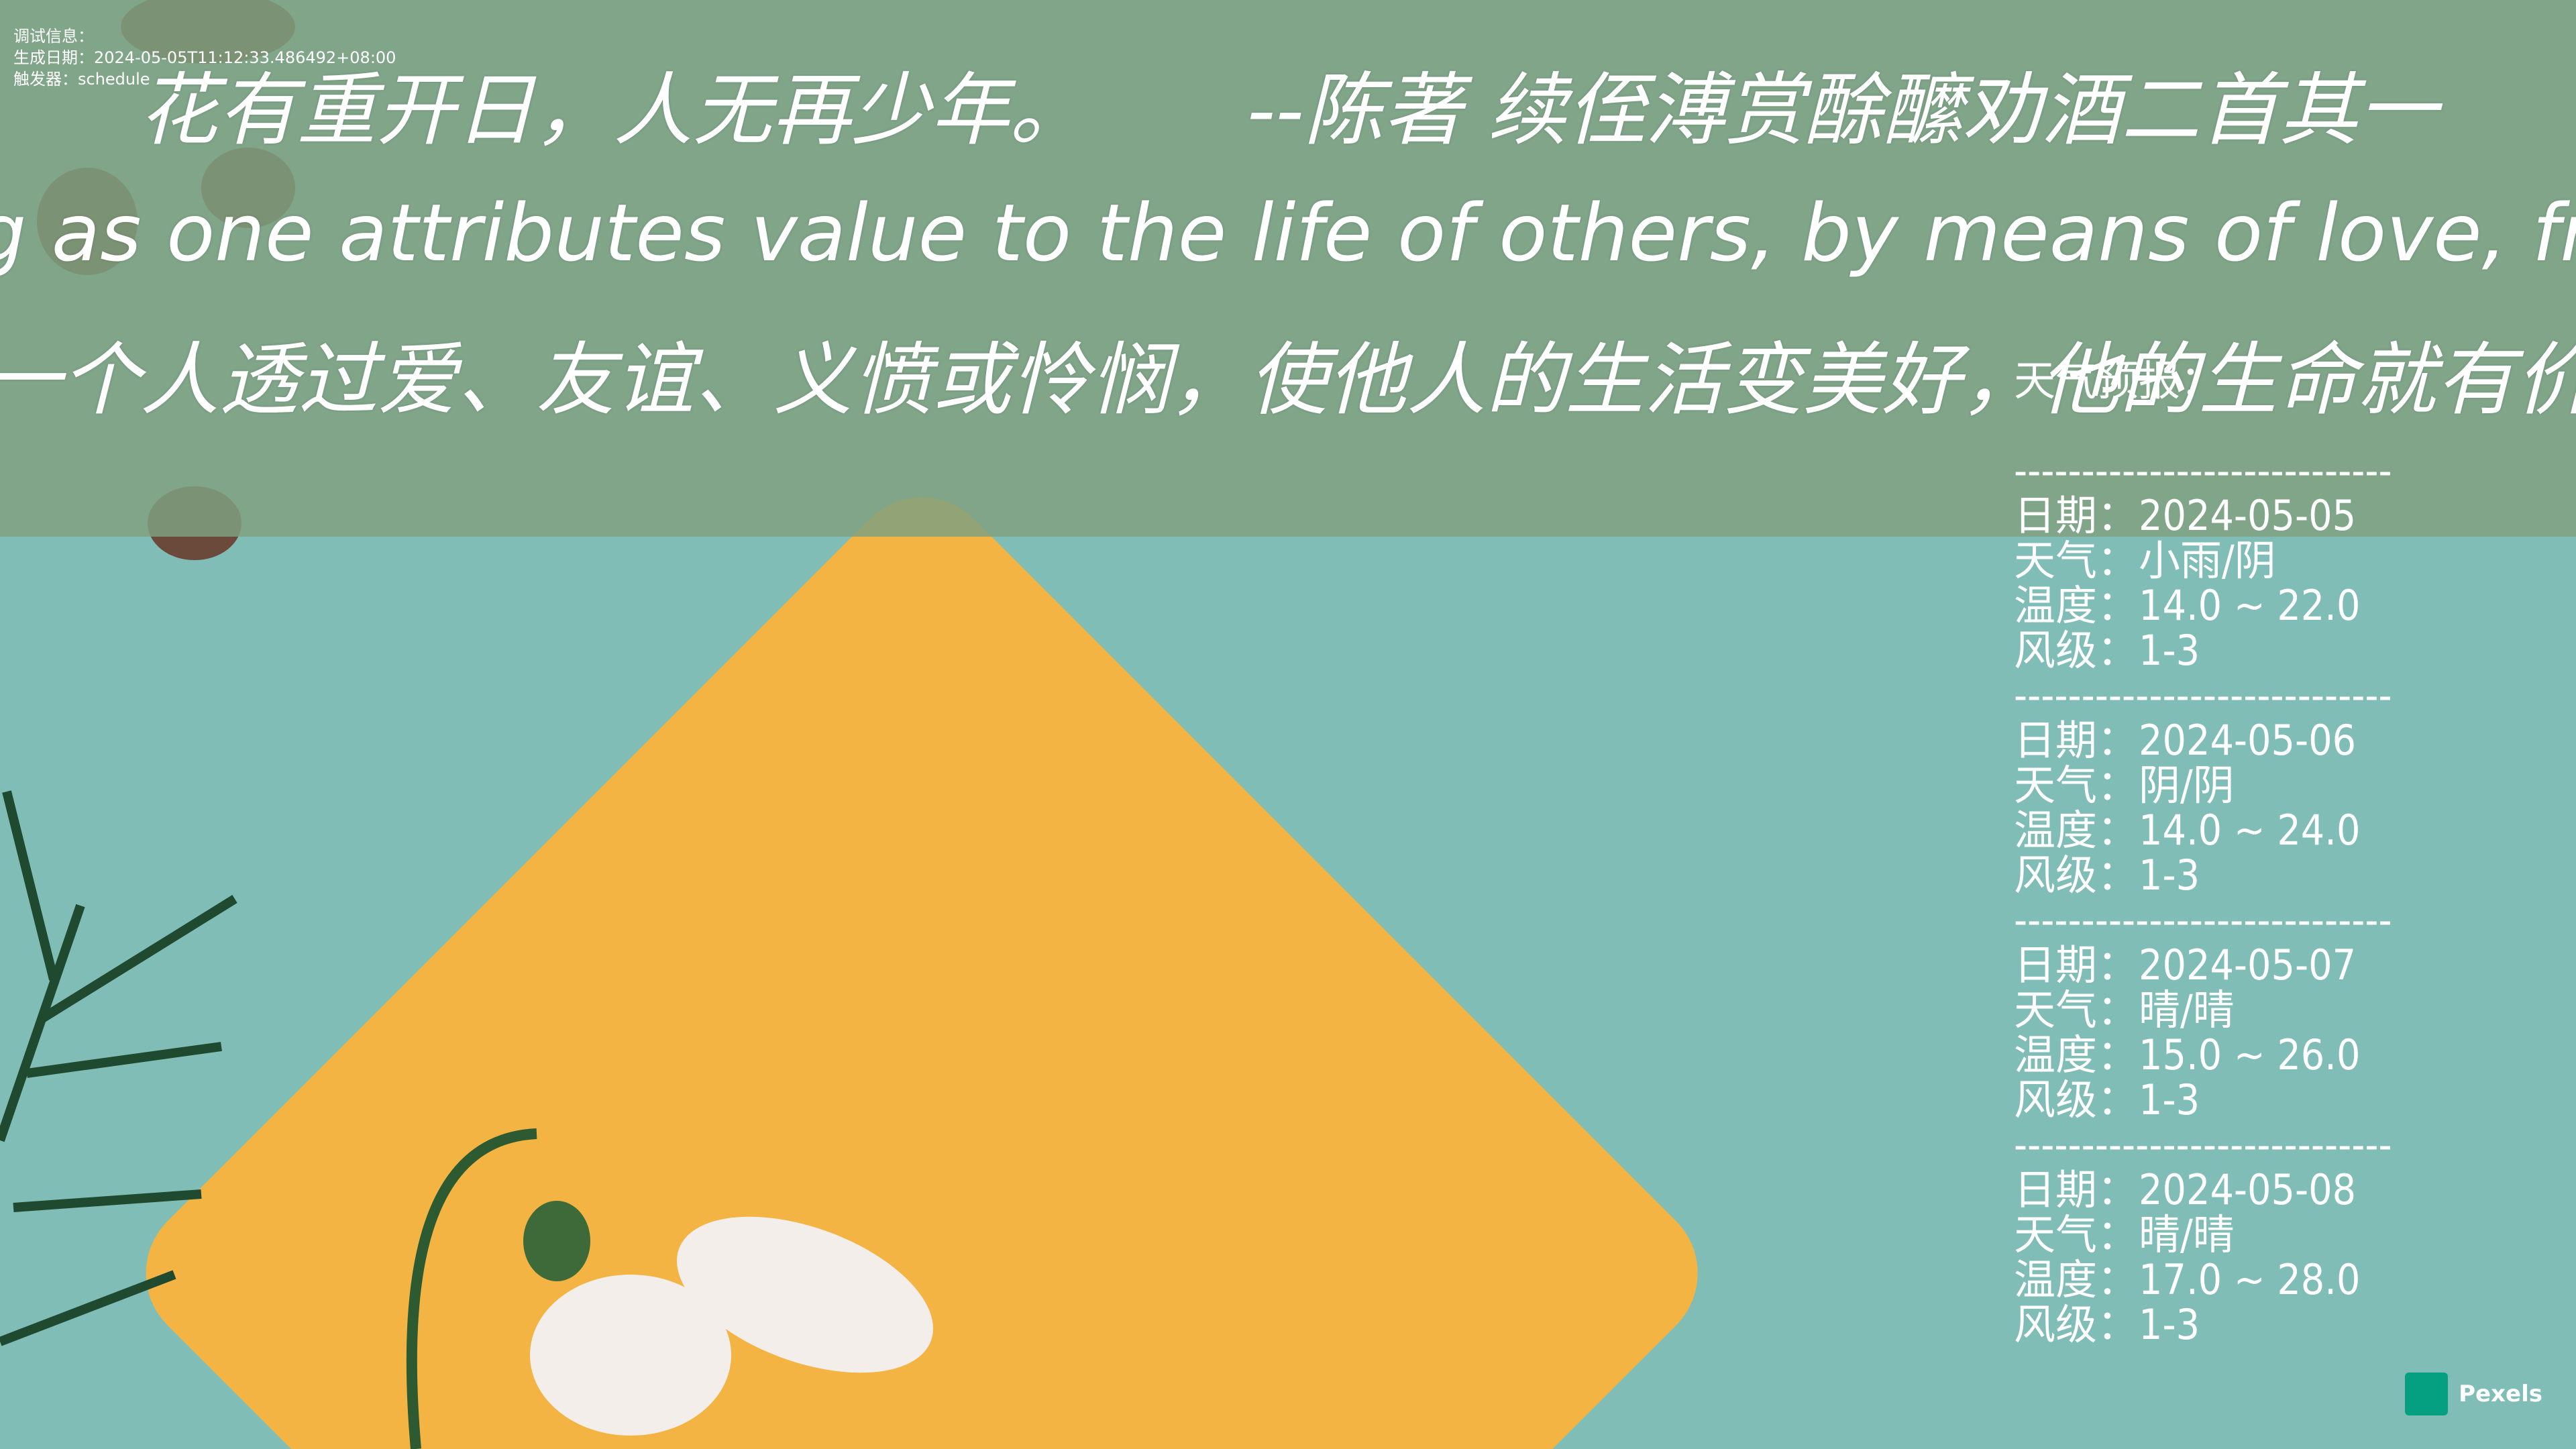 This screenshot has height=1449, width=2576. I want to click on debug-generated: 生成日期：2024-05-05T11:12:33.486492+08:00, so click(204, 57).